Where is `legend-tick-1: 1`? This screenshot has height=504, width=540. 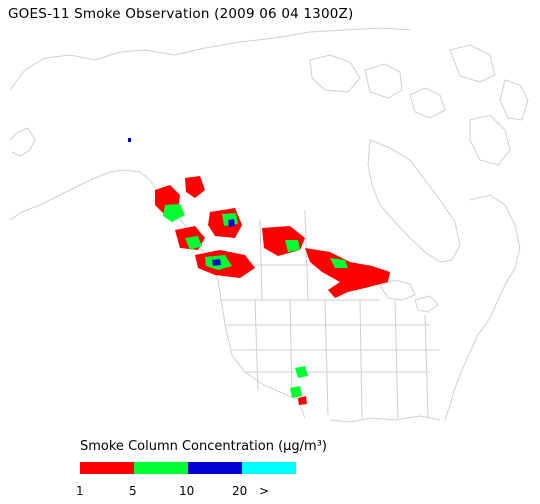
legend-tick-1: 1 is located at coordinates (80, 491).